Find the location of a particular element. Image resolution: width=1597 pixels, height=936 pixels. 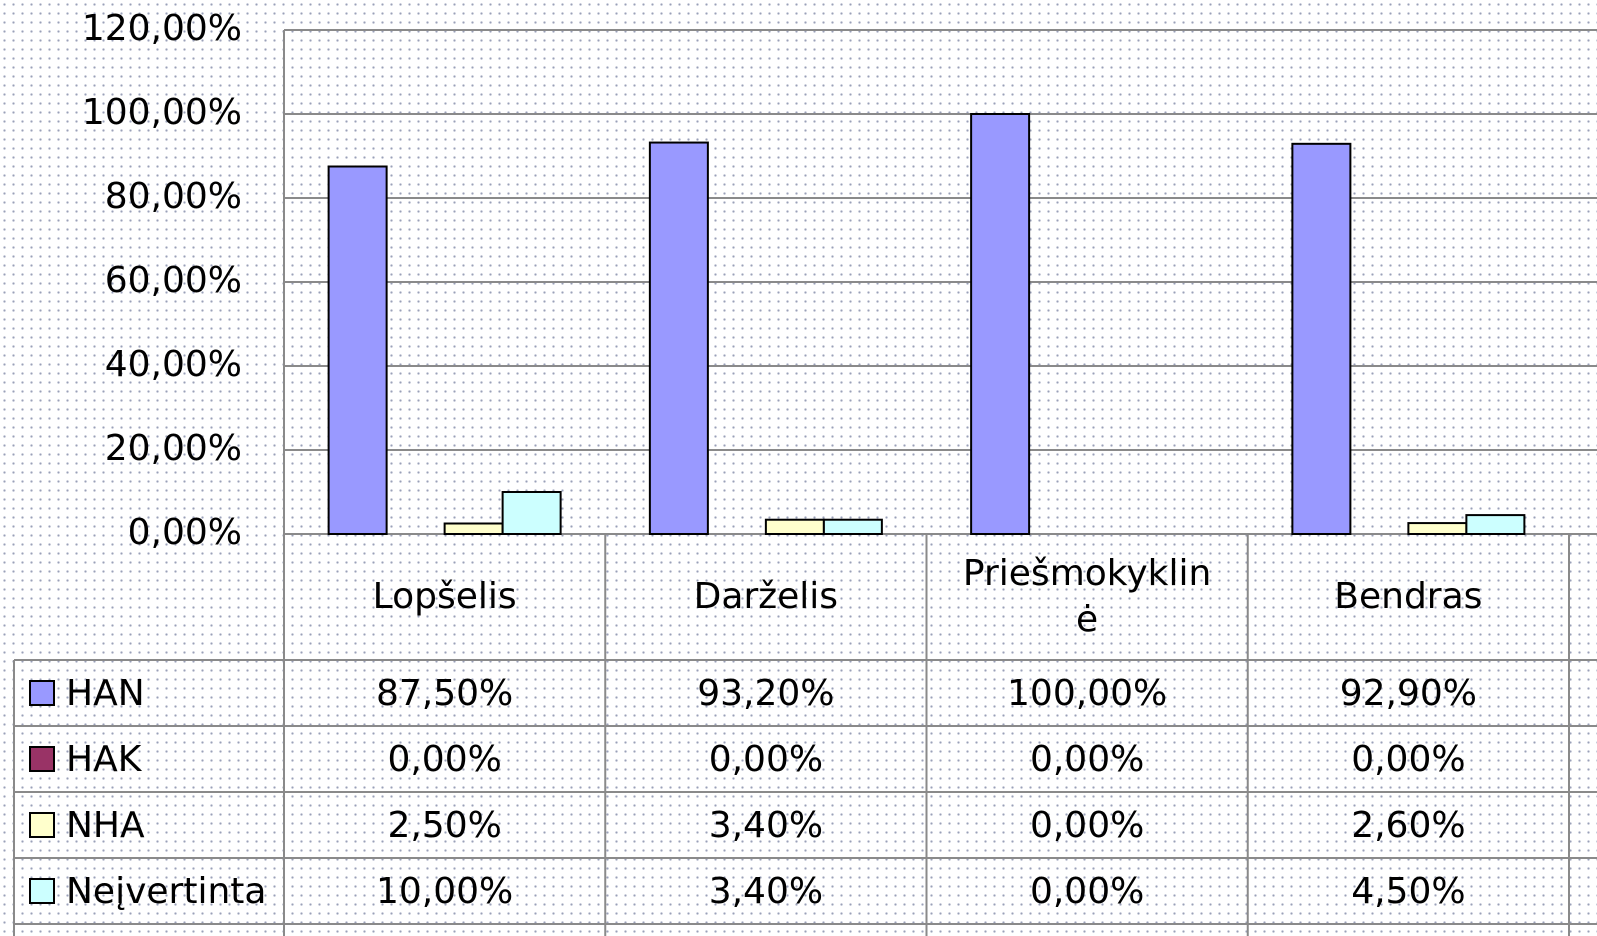

table-value: 10,00% is located at coordinates (444, 891).